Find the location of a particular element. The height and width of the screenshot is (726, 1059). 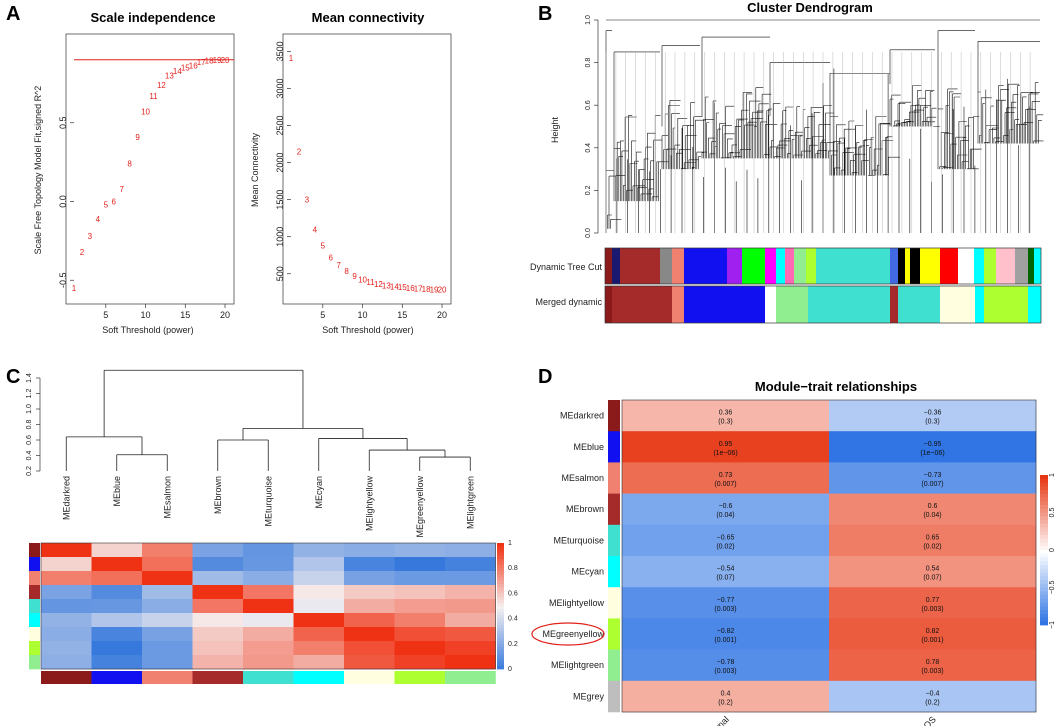

data-point-label: 12 is located at coordinates (161, 85).